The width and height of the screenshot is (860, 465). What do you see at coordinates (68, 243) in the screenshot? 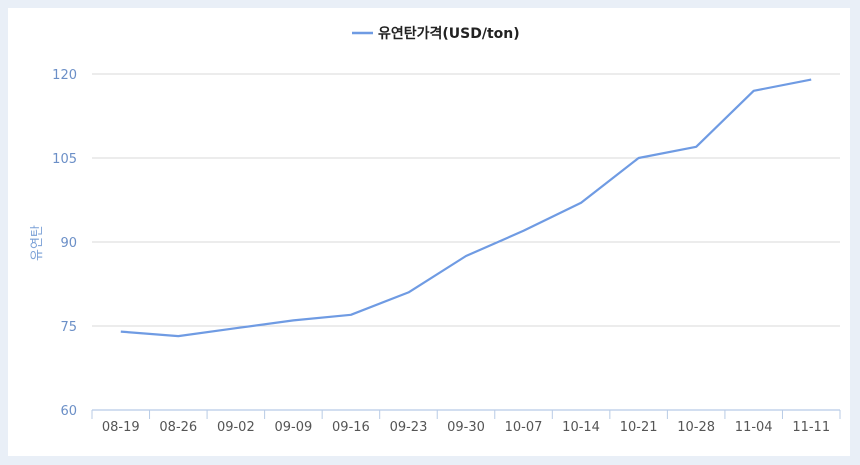
I see `y-tick-label: 90` at bounding box center [68, 243].